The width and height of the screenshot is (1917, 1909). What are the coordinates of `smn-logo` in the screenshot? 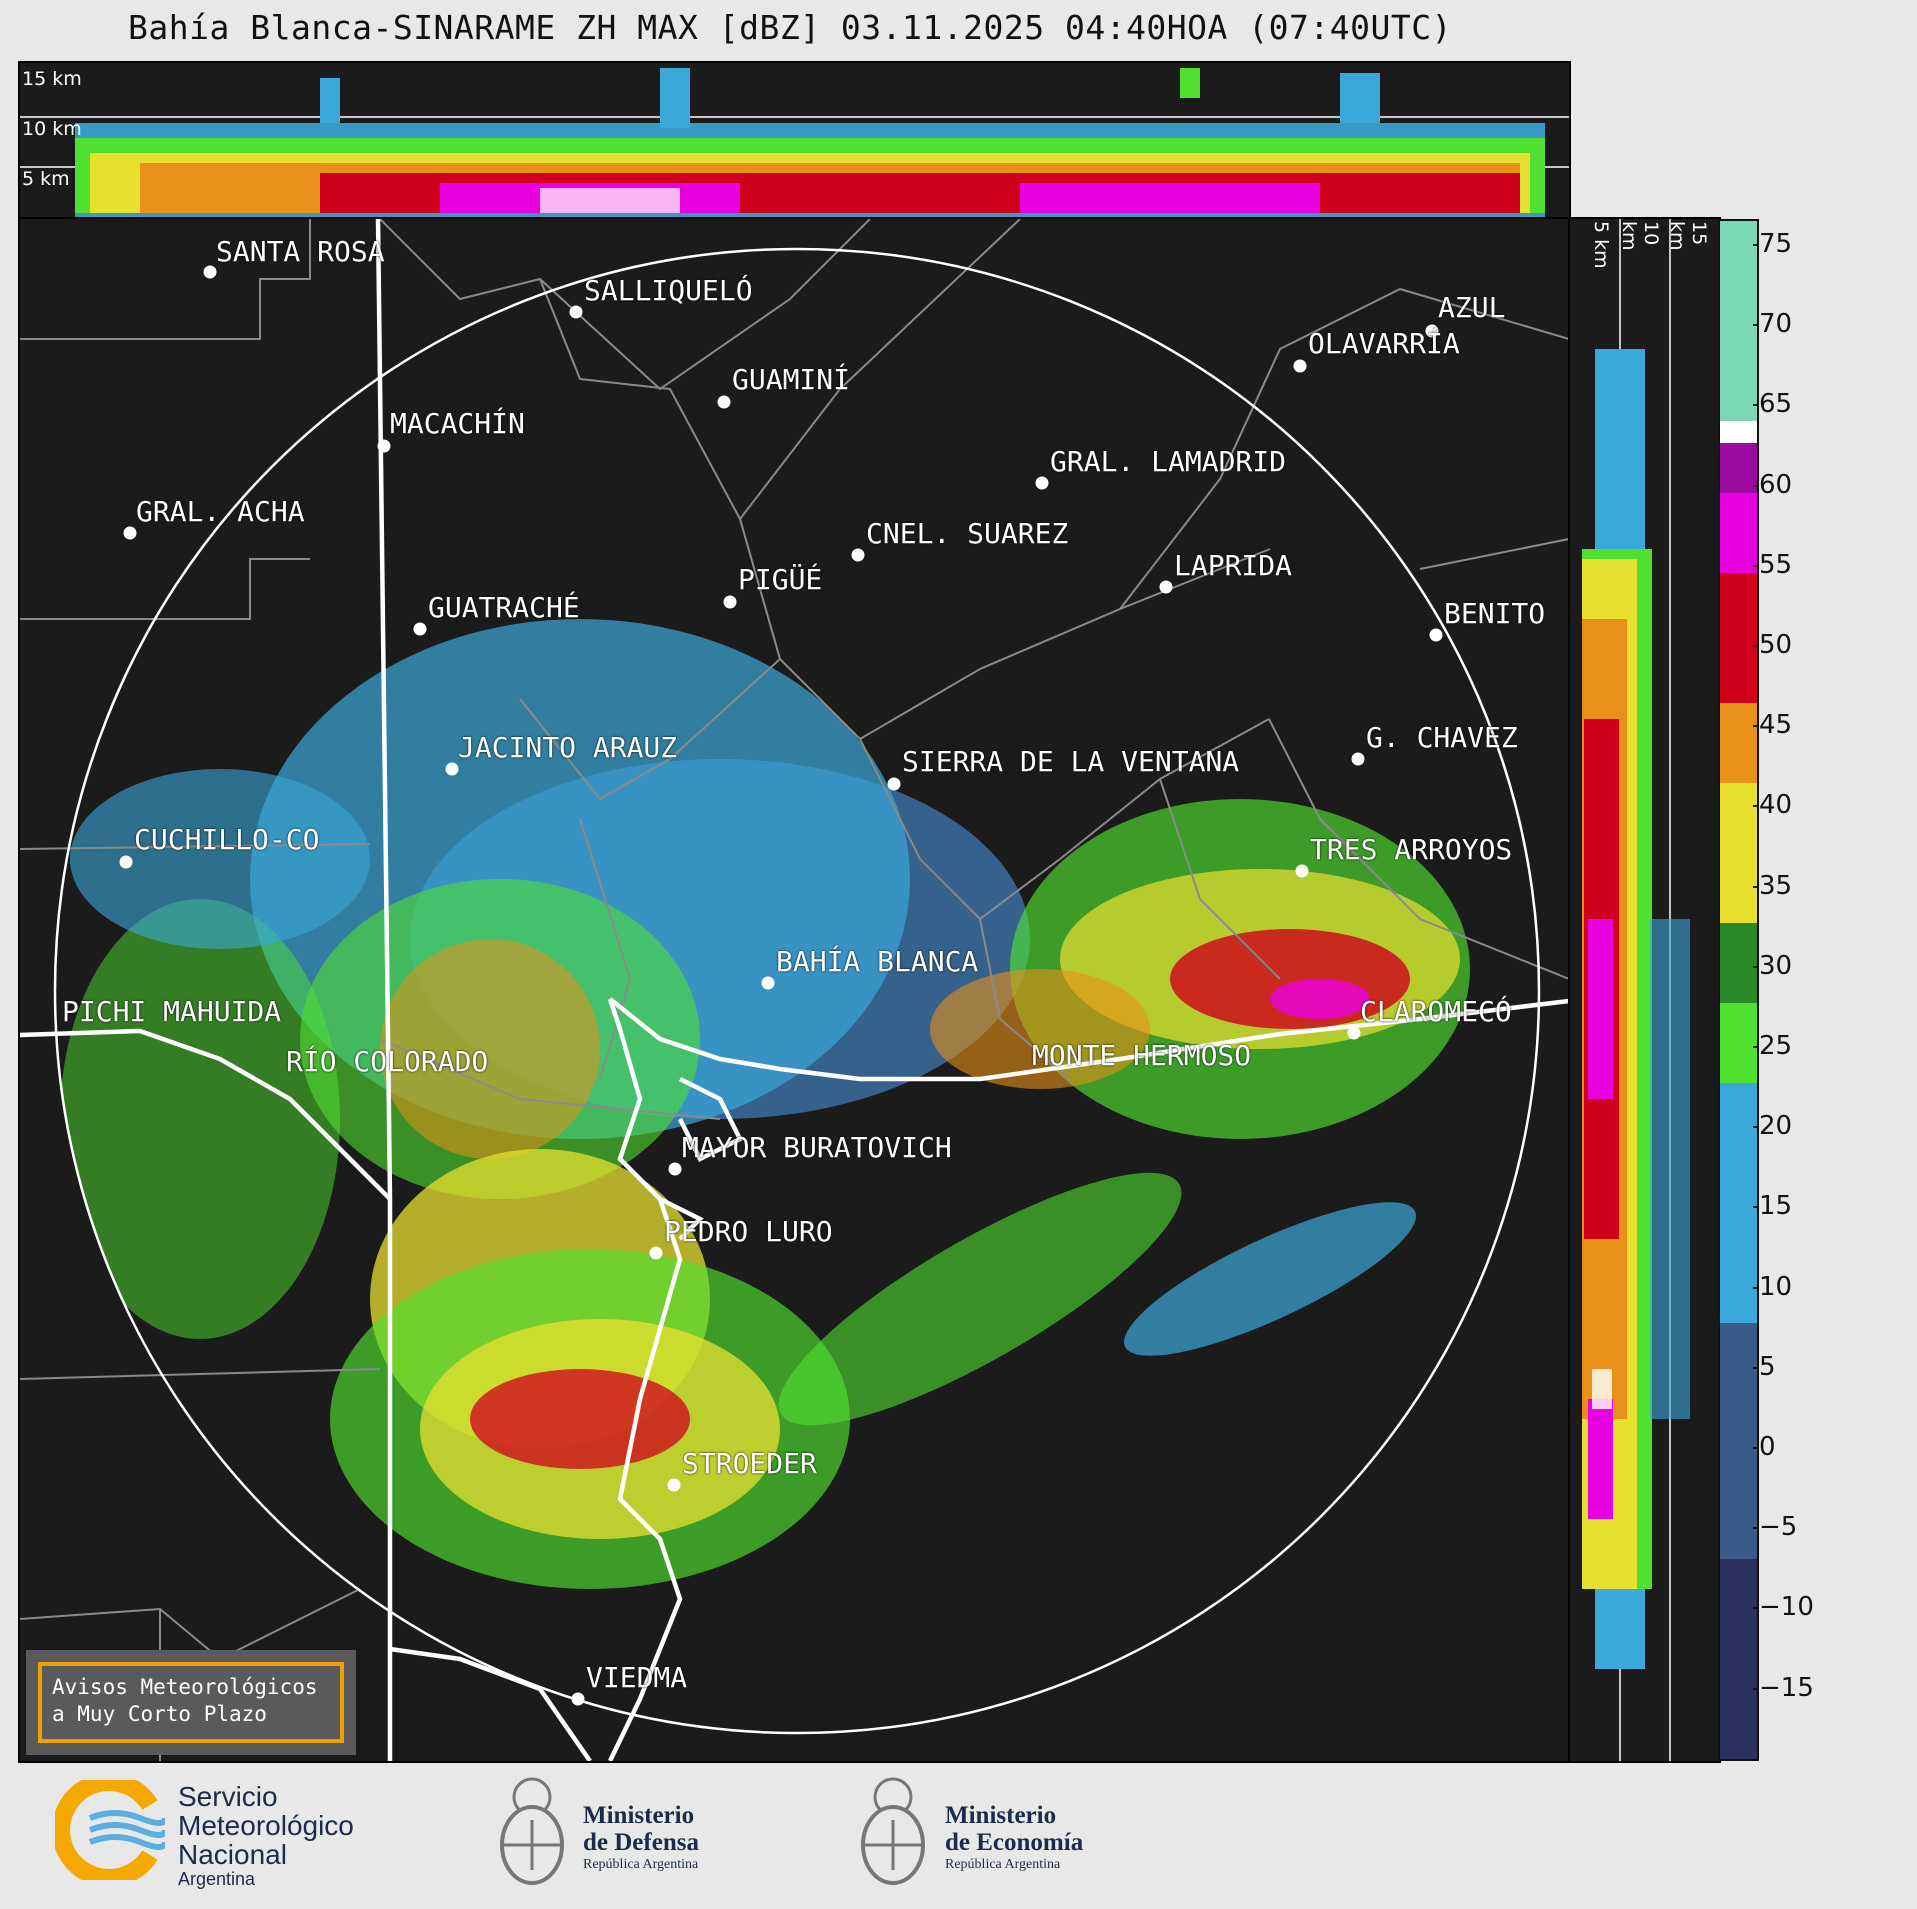 It's located at (110, 1830).